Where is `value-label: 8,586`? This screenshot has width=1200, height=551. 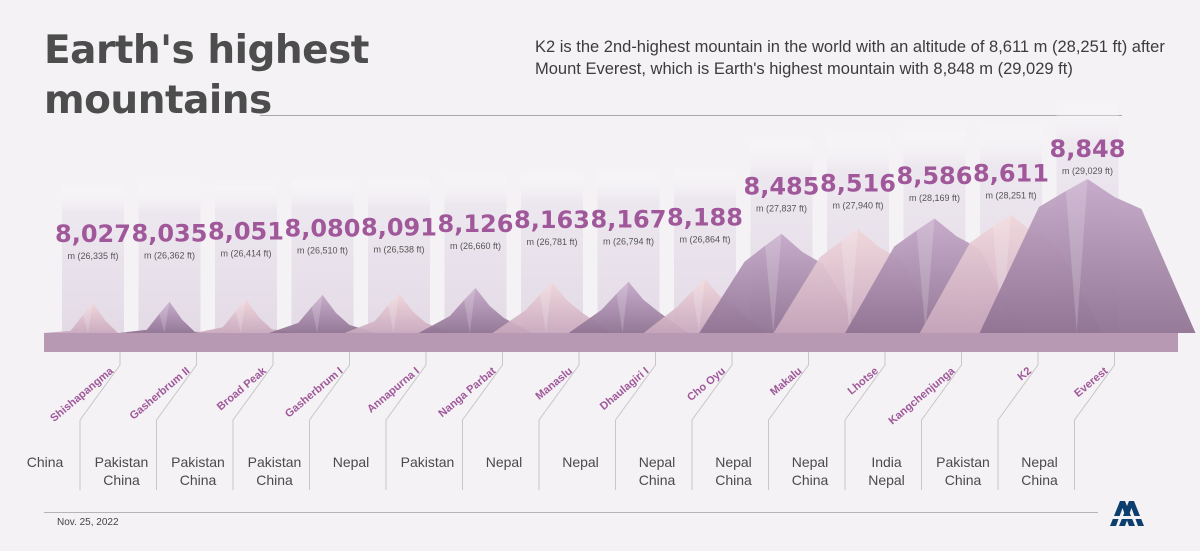
value-label: 8,586 is located at coordinates (935, 176).